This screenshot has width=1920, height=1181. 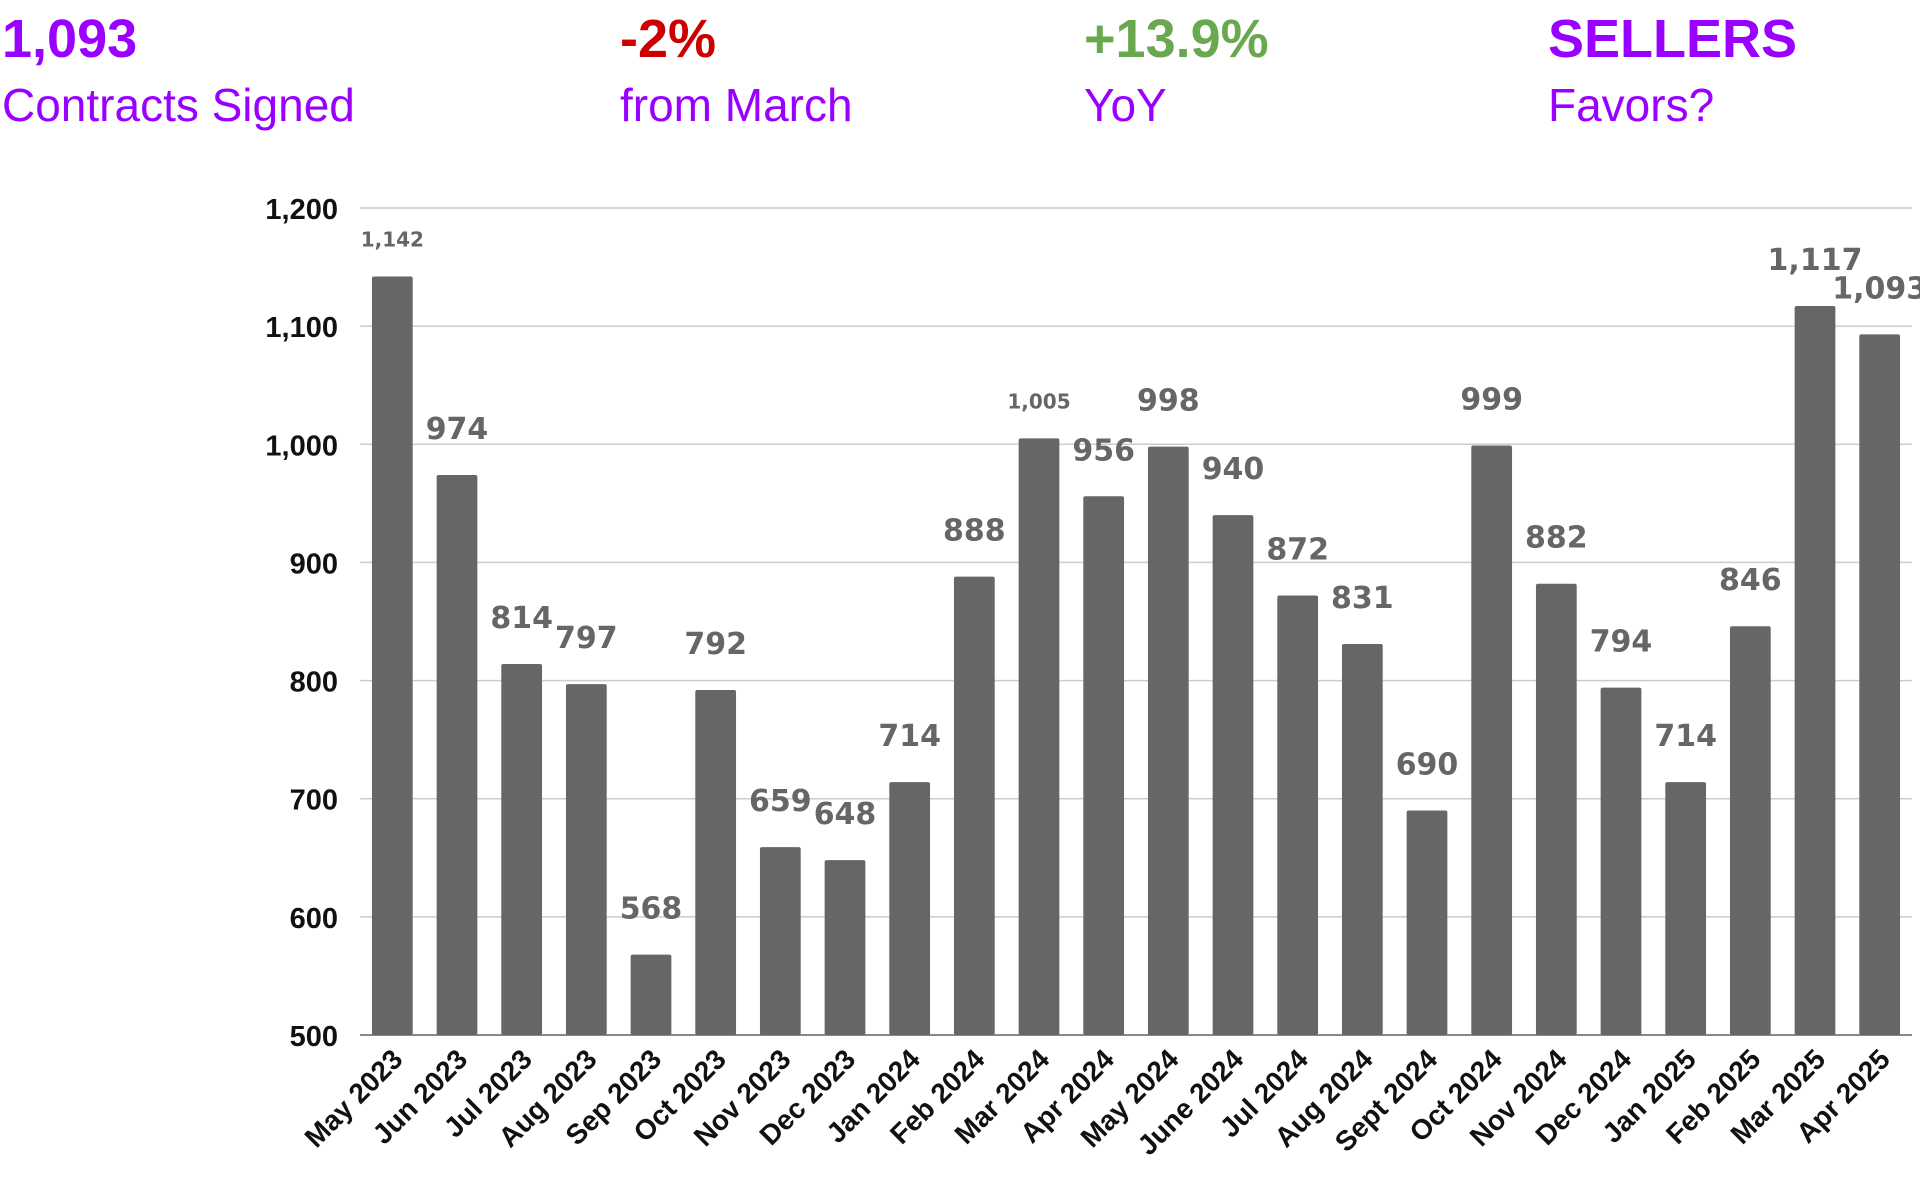 I want to click on data-label: 568, so click(x=651, y=909).